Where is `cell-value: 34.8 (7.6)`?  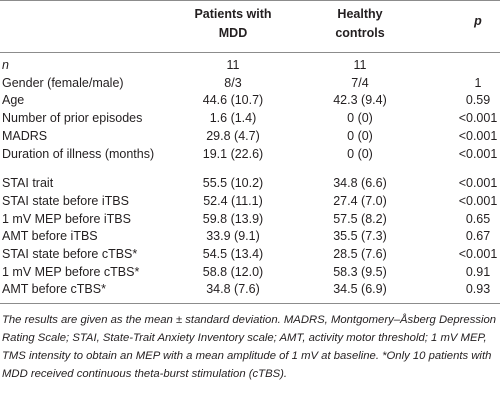 cell-value: 34.8 (7.6) is located at coordinates (233, 289).